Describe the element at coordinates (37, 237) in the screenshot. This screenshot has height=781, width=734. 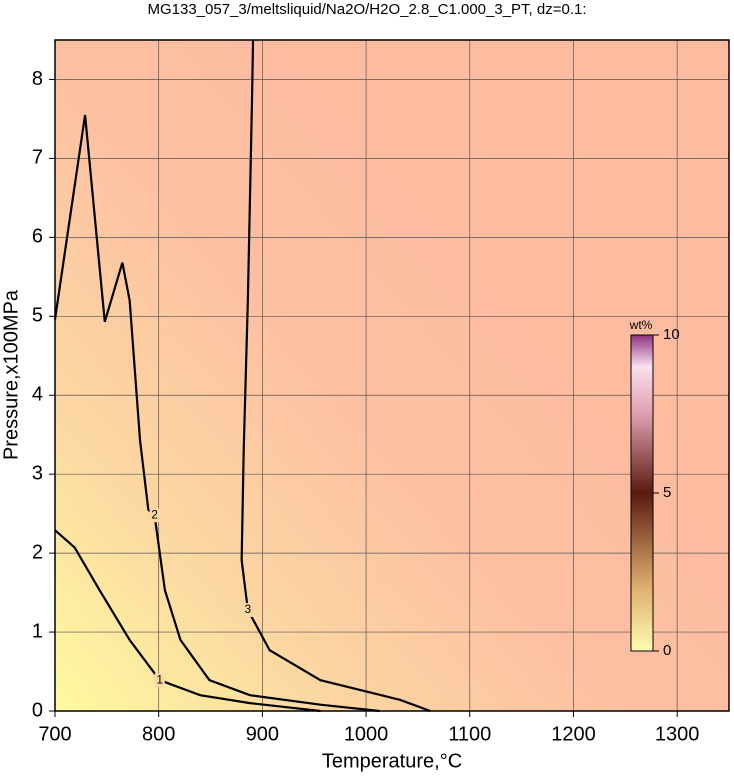
I see `y-tick-label: 6` at that location.